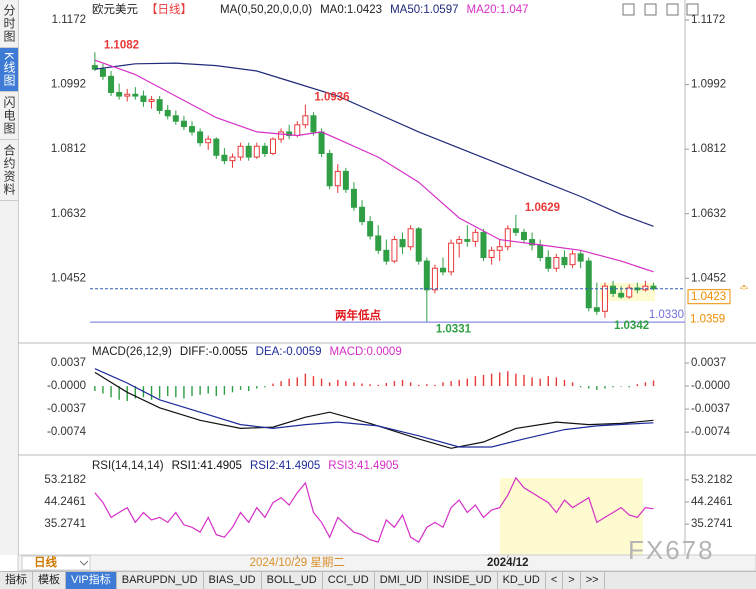  I want to click on legend-label: DIFF:-0.0055, so click(214, 352).